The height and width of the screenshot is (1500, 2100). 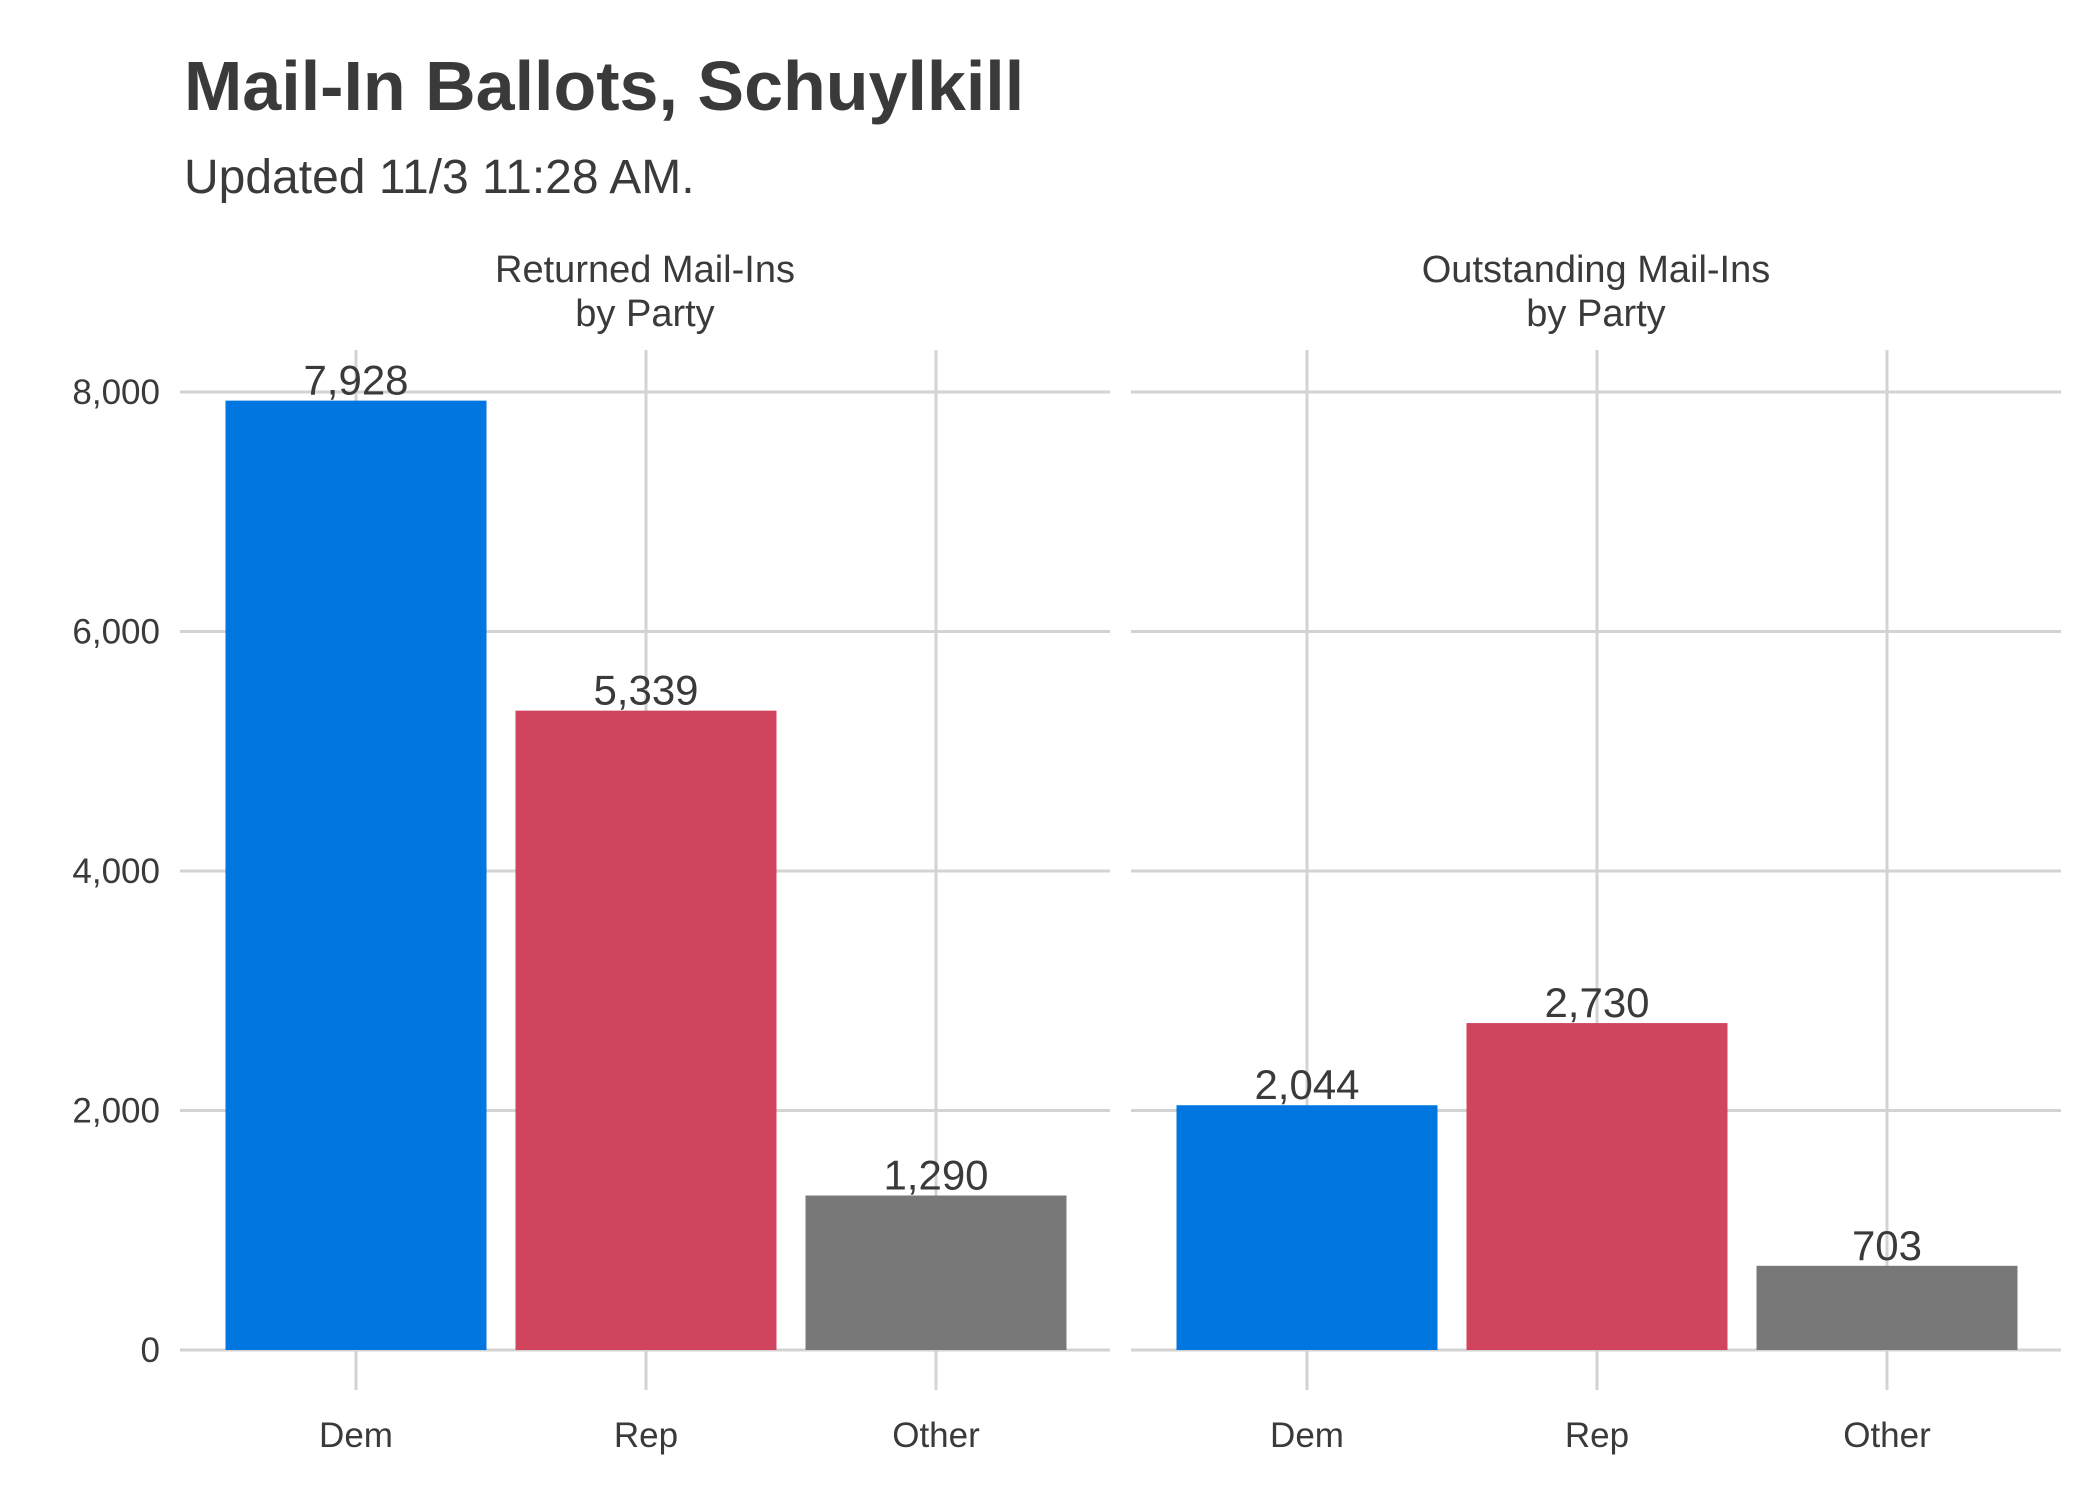 What do you see at coordinates (116, 1111) in the screenshot?
I see `y-tick-label: 2,000` at bounding box center [116, 1111].